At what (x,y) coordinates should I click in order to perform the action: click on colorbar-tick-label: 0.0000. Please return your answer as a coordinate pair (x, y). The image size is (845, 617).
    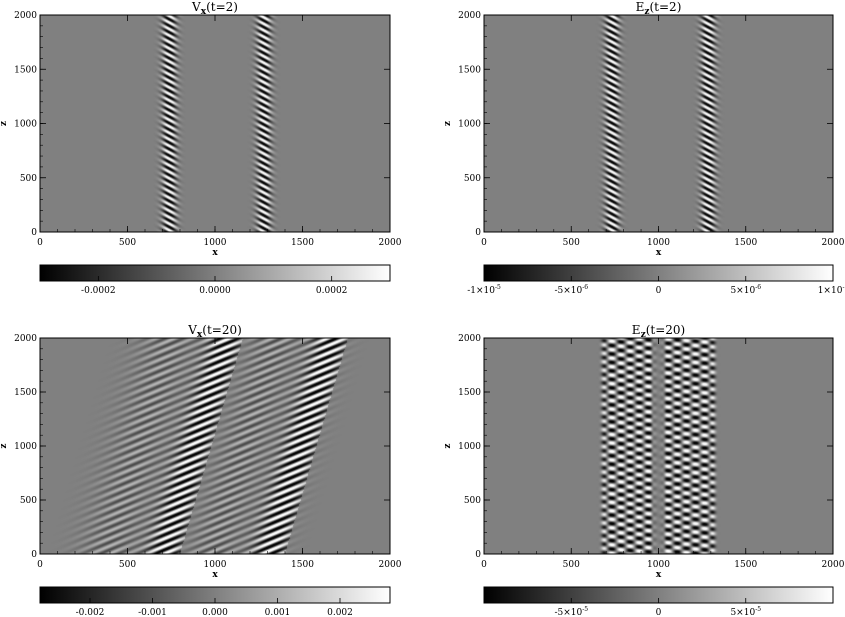
    Looking at the image, I should click on (215, 291).